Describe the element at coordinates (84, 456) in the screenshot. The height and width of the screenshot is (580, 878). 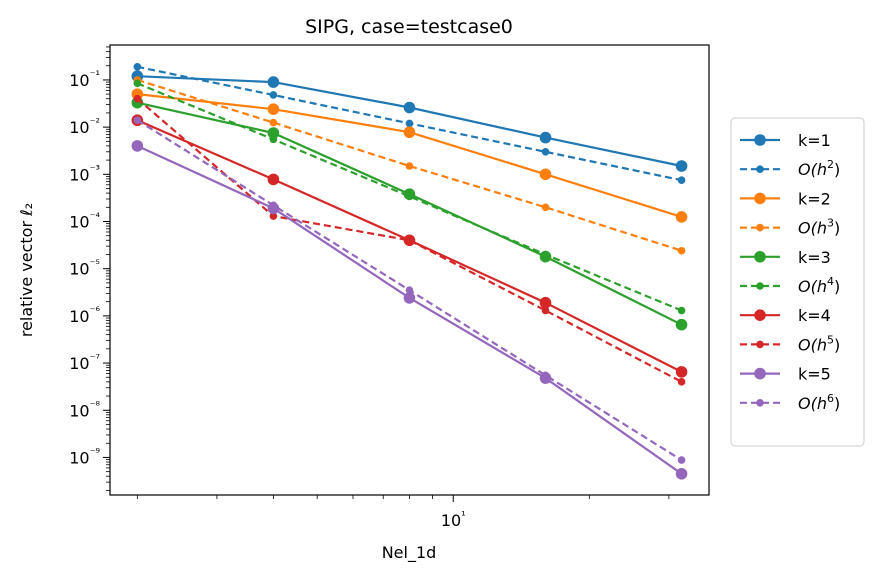
I see `y-tick-label: 10⁻⁹` at that location.